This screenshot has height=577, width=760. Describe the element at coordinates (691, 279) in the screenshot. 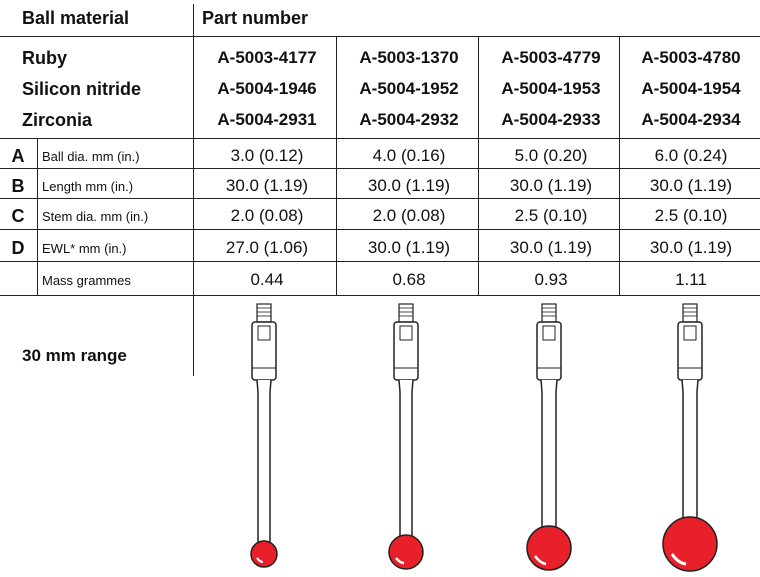

I see `spec-value: 1.11` at that location.